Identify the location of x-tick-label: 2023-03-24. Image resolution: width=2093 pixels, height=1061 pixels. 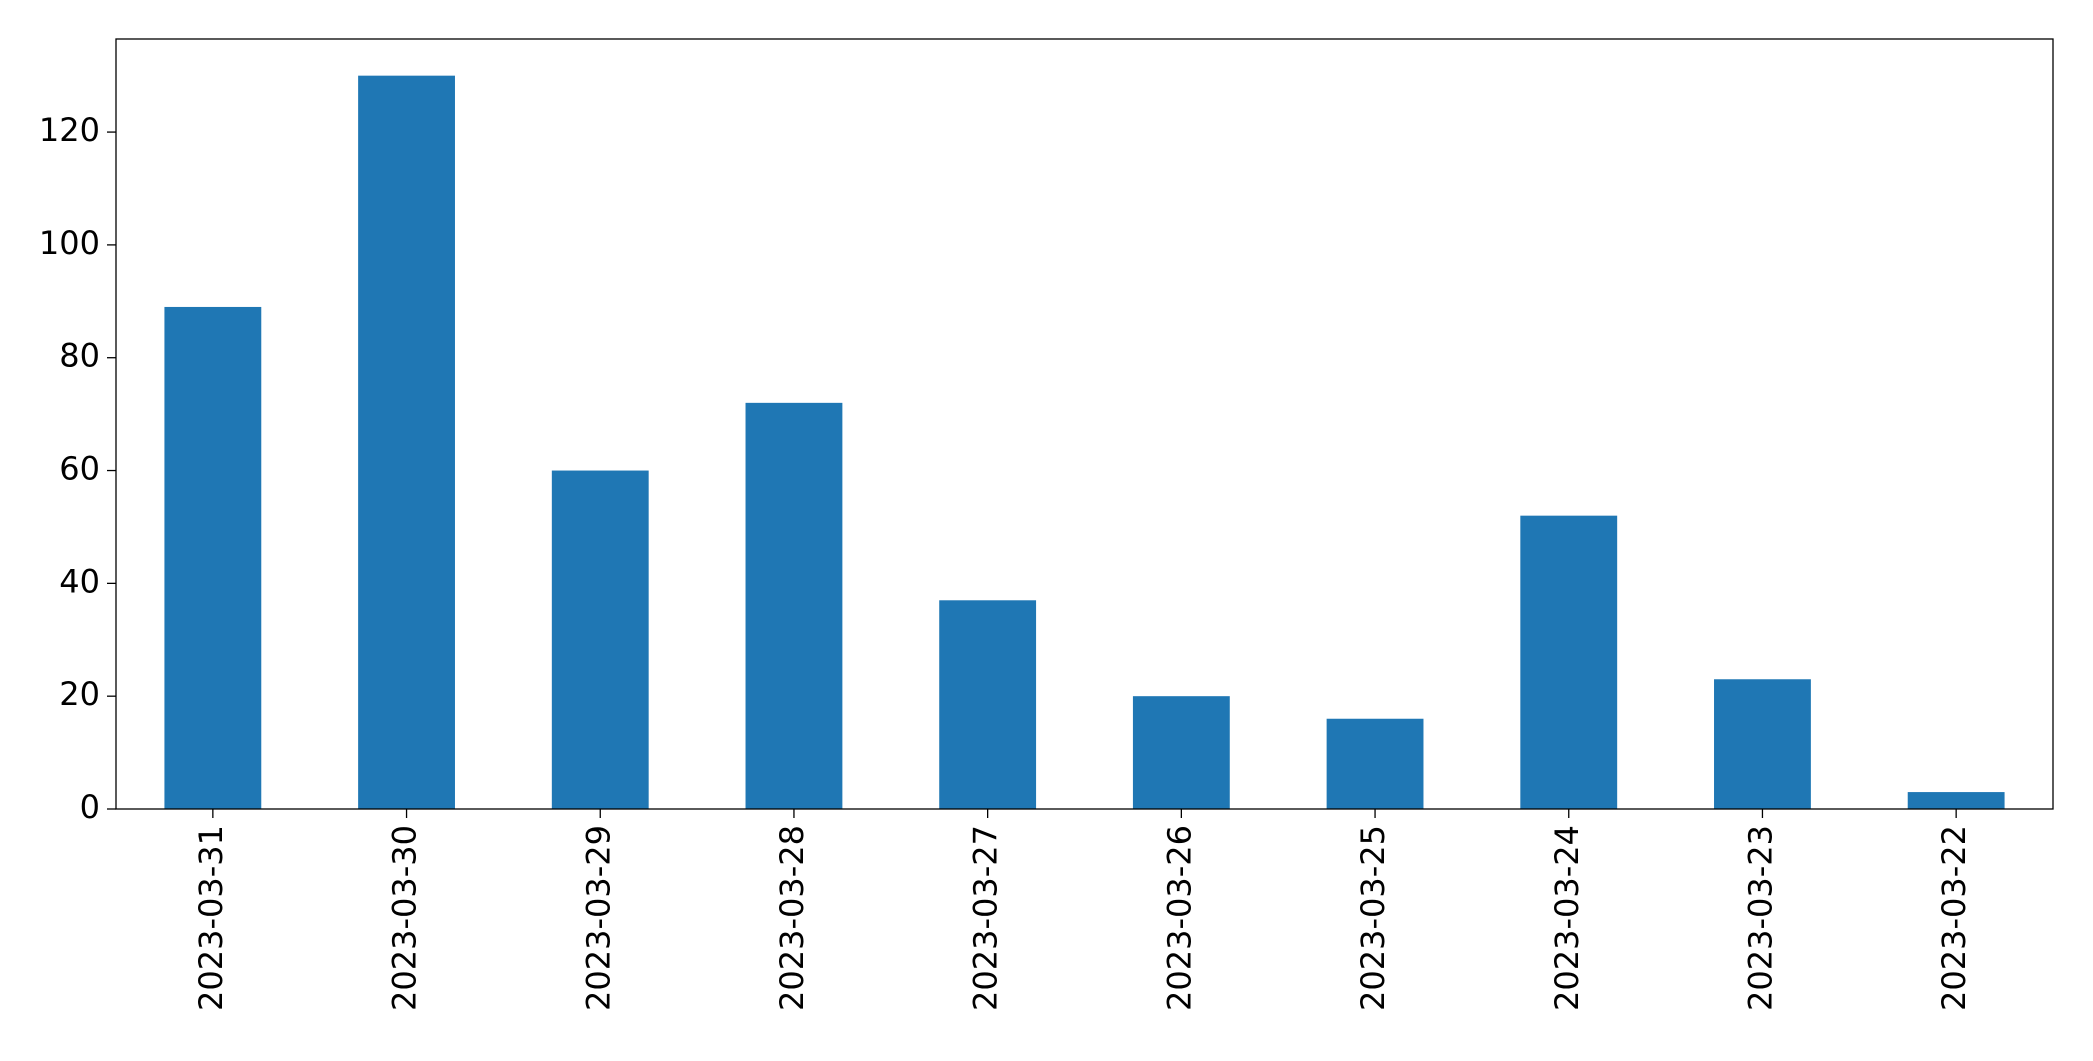
(1567, 918).